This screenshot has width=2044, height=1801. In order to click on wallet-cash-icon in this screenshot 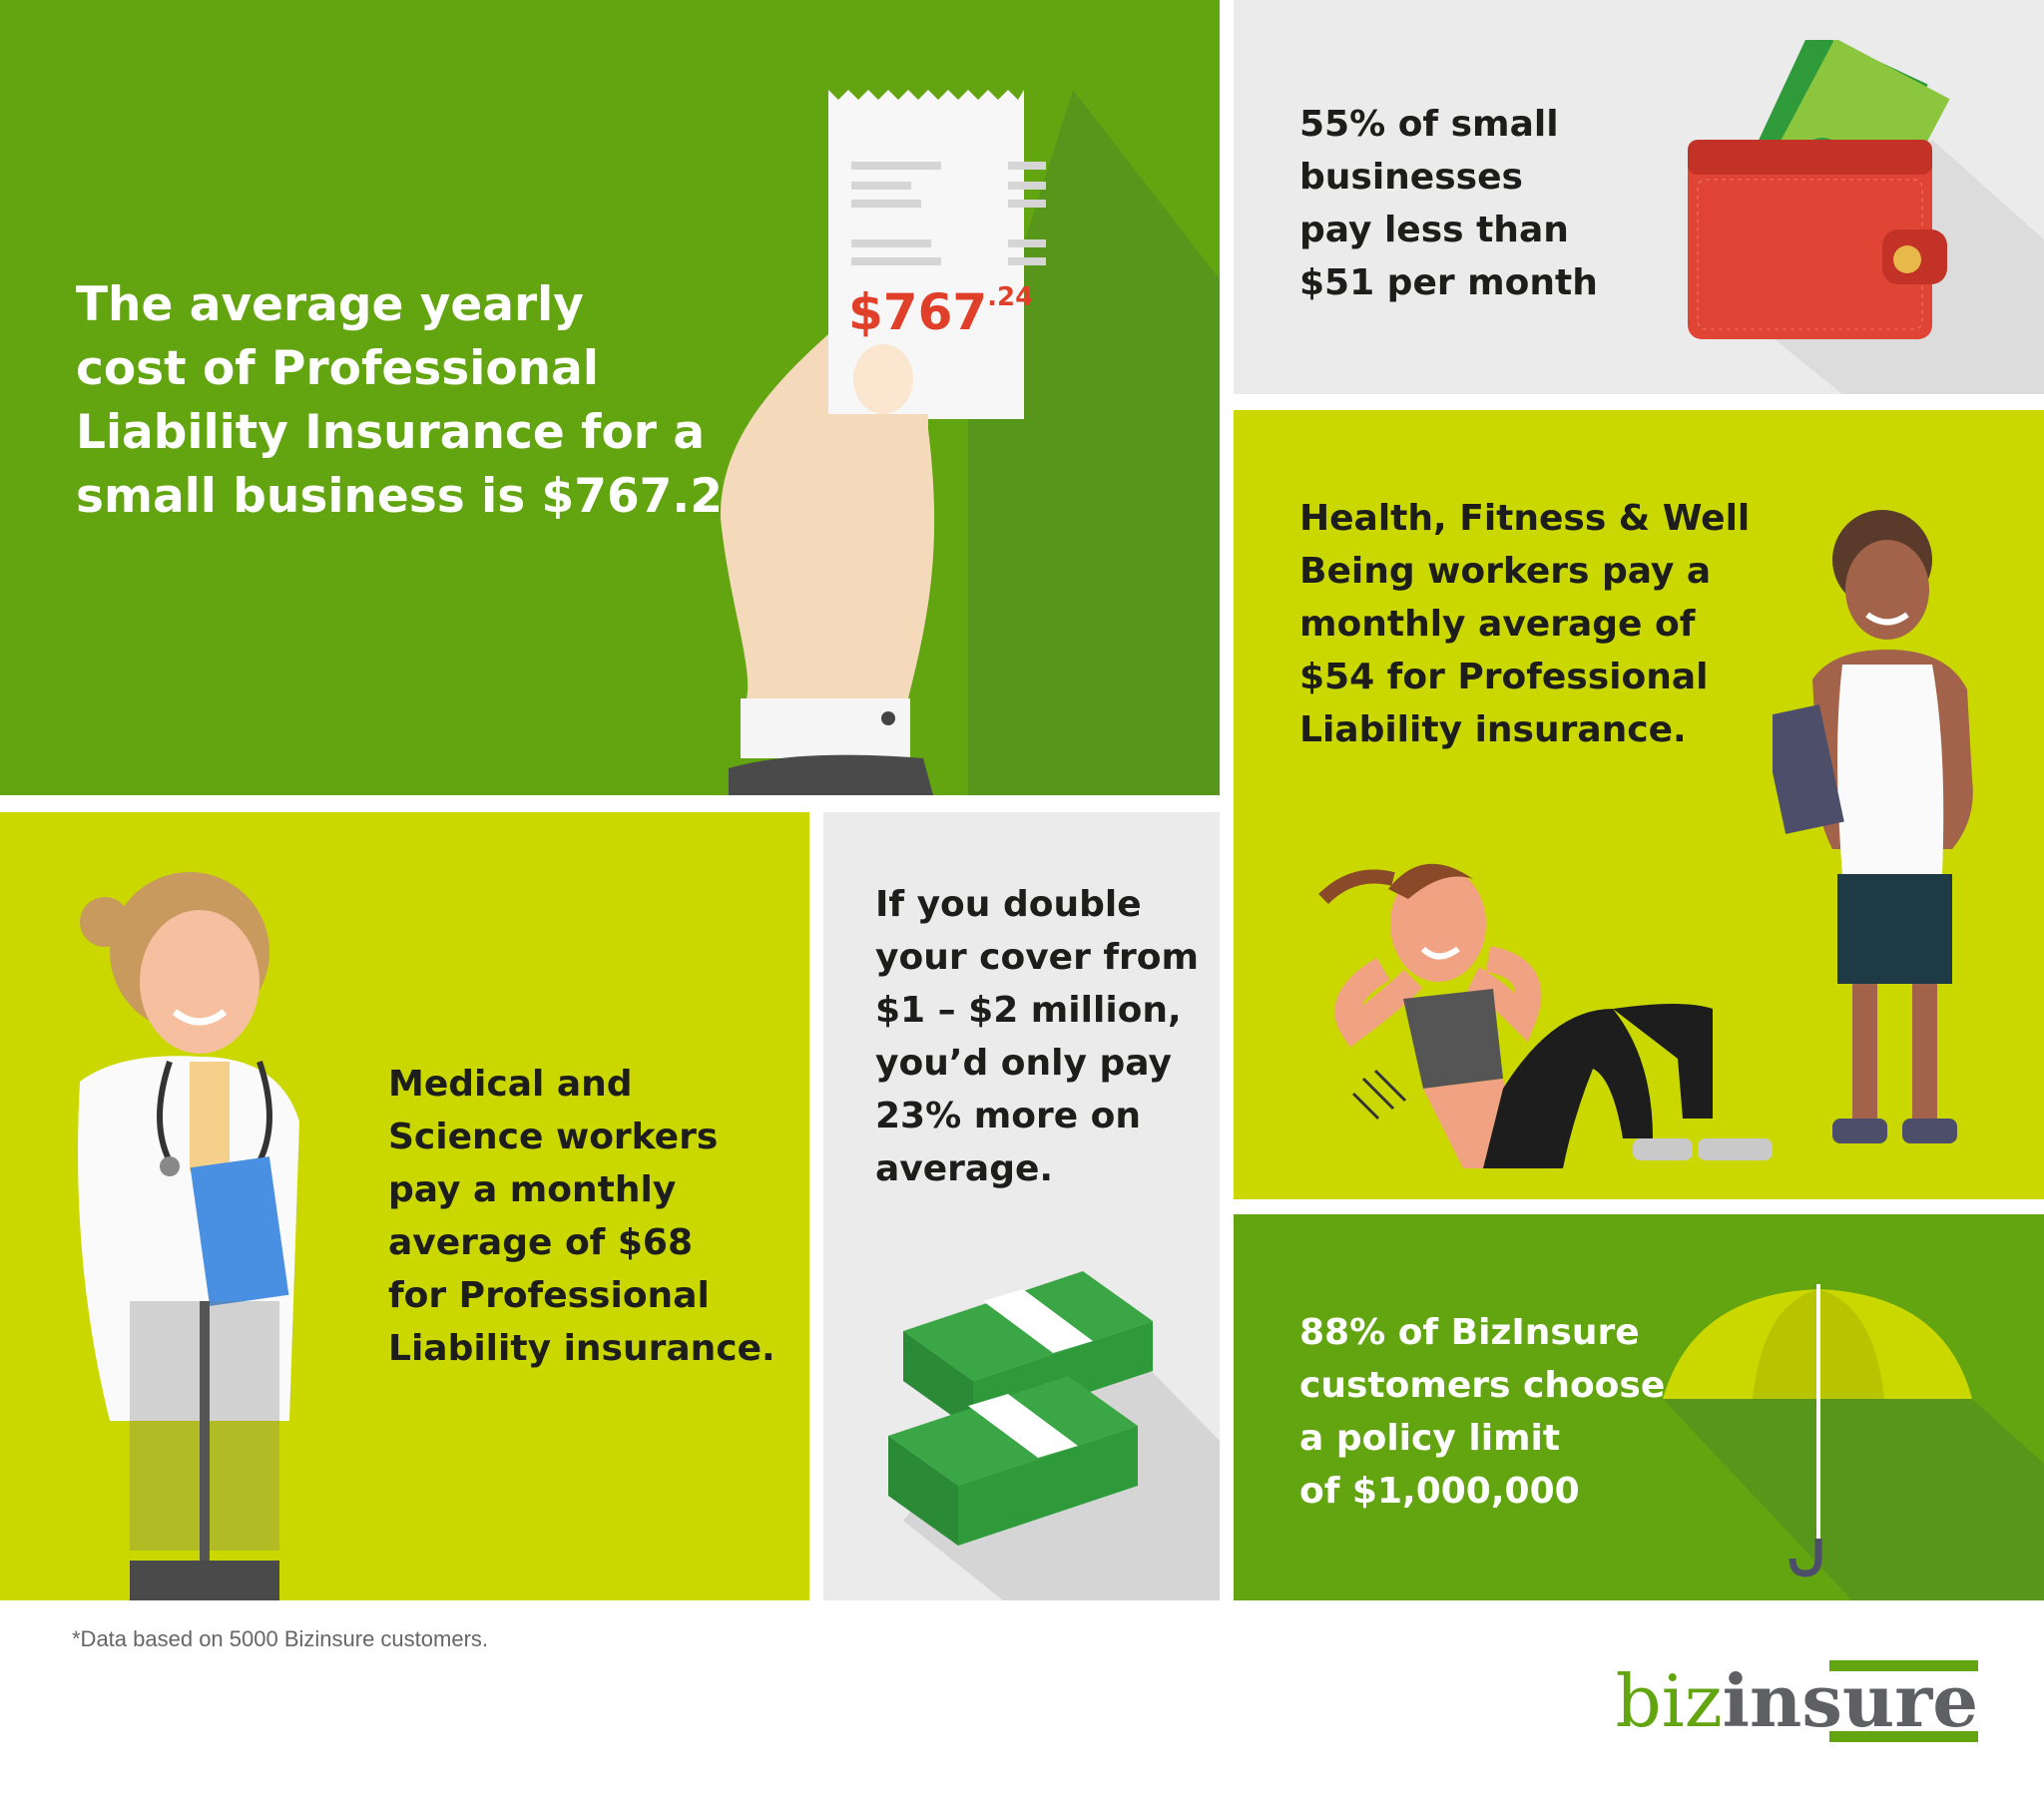, I will do `click(1866, 217)`.